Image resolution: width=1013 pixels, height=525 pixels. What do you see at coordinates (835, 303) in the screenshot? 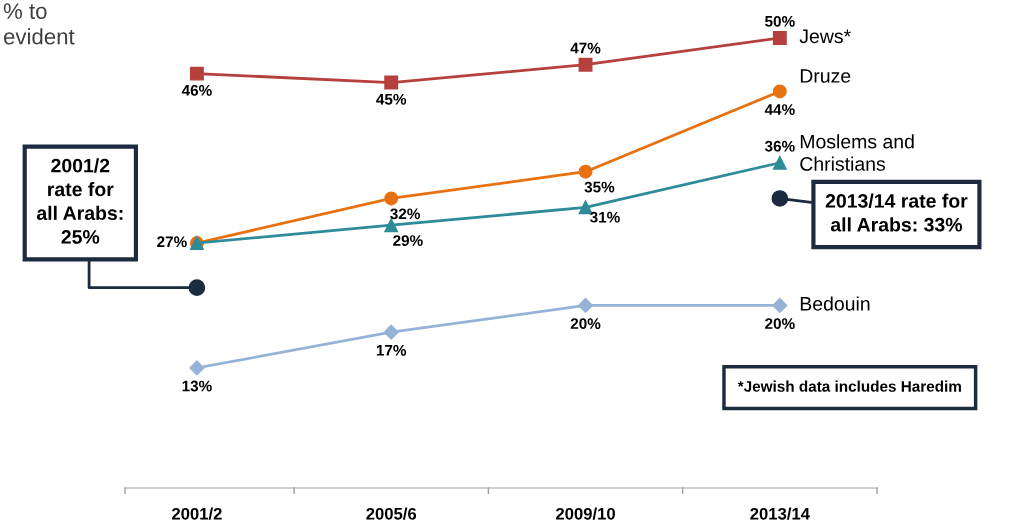
I see `series-label: Bedouin` at bounding box center [835, 303].